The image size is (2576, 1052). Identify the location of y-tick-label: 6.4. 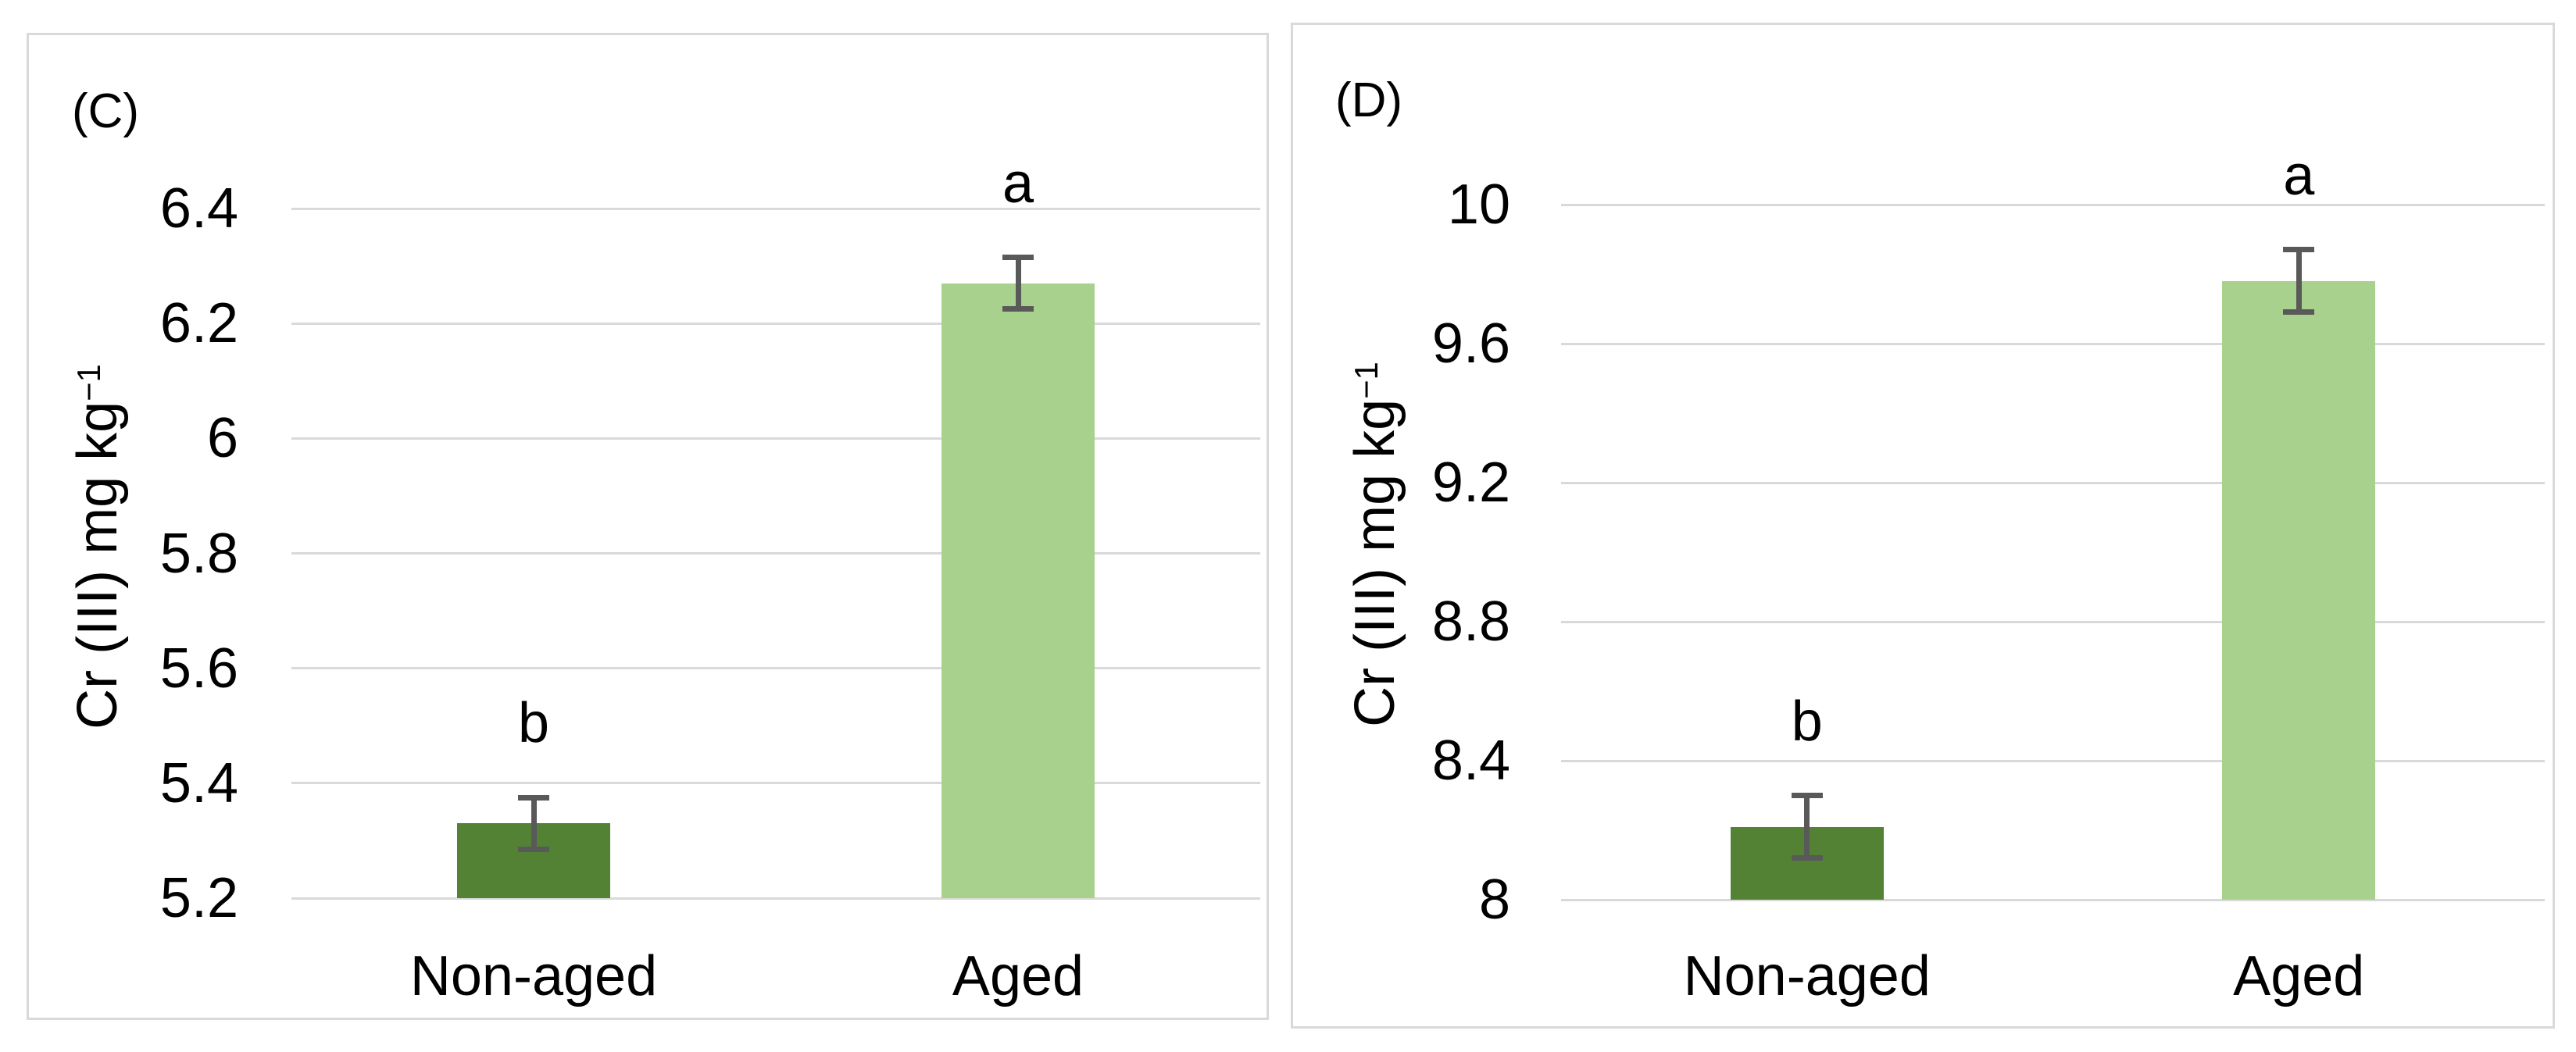
(199, 208).